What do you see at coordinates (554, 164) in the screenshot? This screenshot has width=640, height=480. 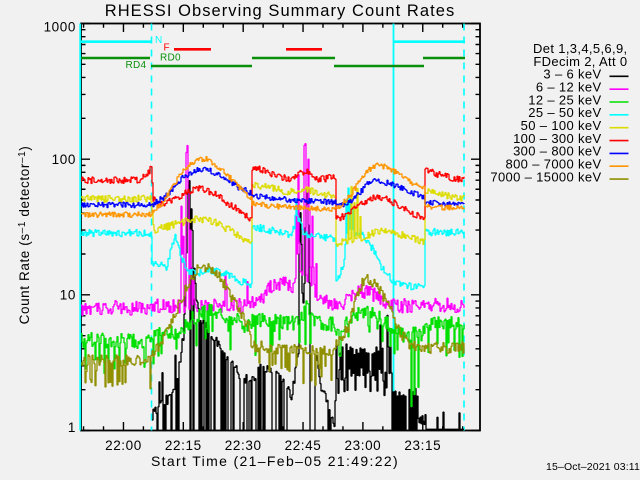 I see `svg-text: 800 – 7000 keV` at bounding box center [554, 164].